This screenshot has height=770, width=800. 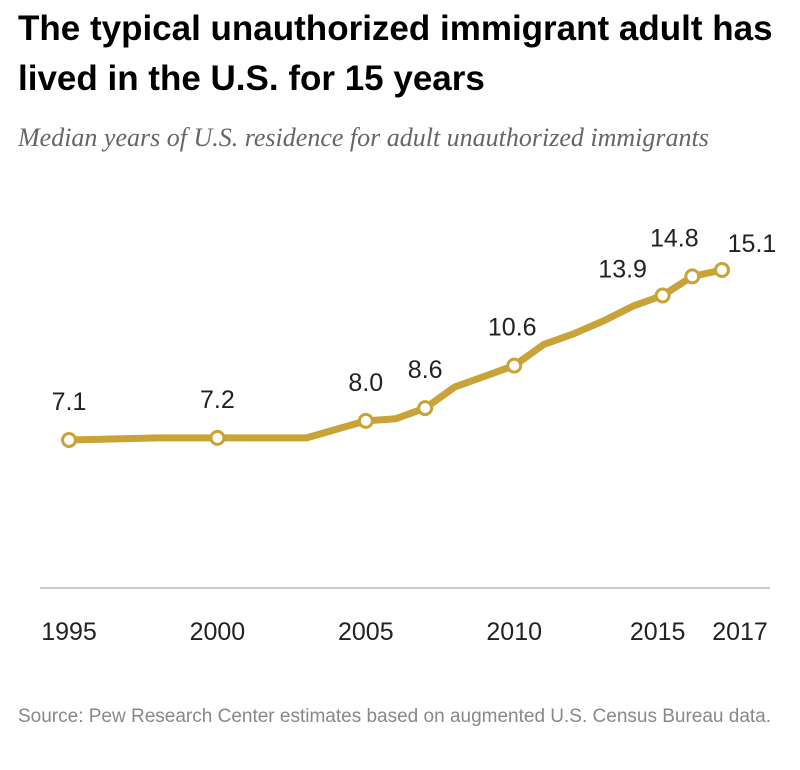 I want to click on data-label: 7.1, so click(x=69, y=402).